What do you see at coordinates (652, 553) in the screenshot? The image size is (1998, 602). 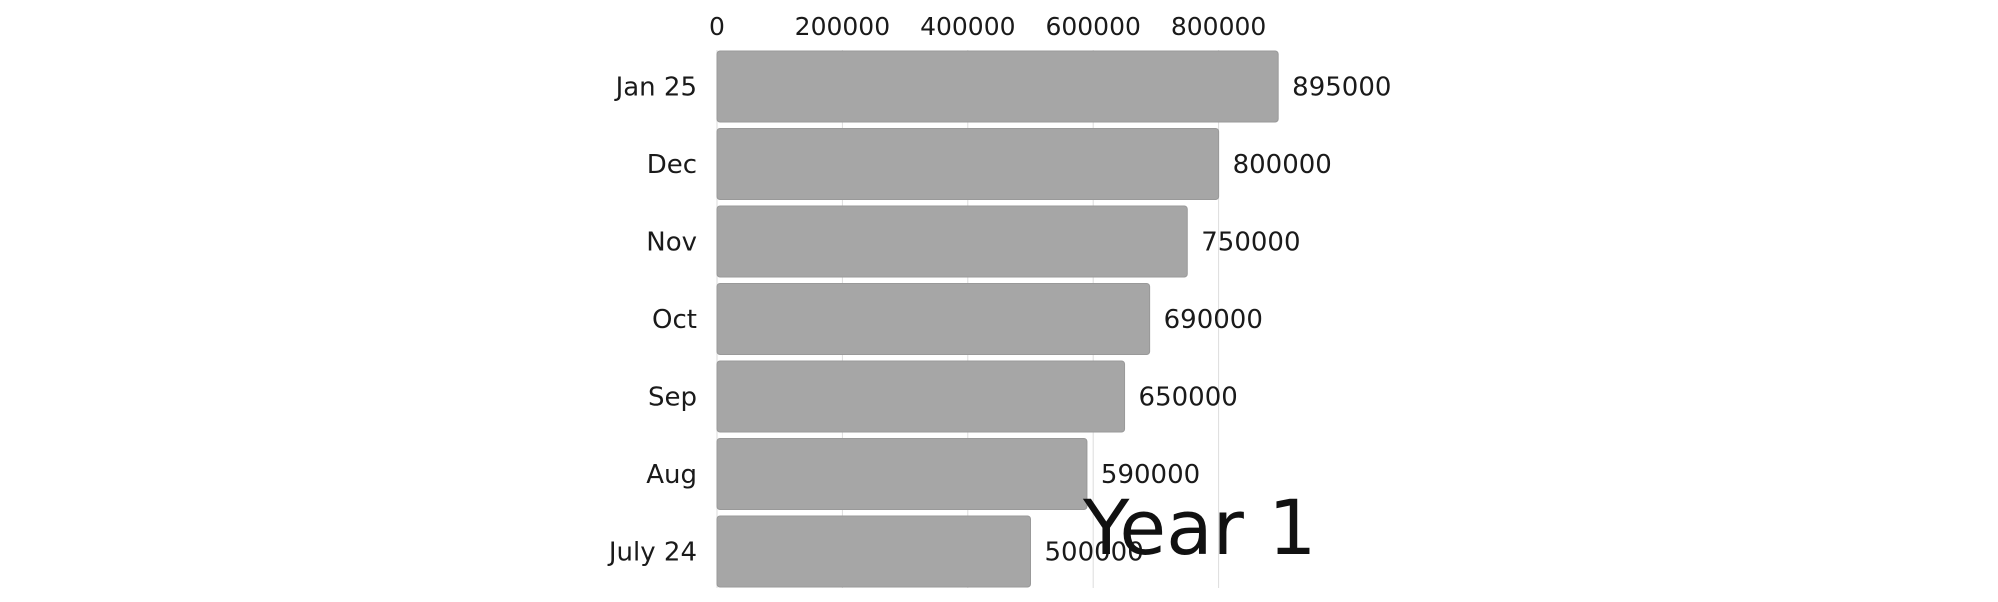 I see `category-label: July 24` at bounding box center [652, 553].